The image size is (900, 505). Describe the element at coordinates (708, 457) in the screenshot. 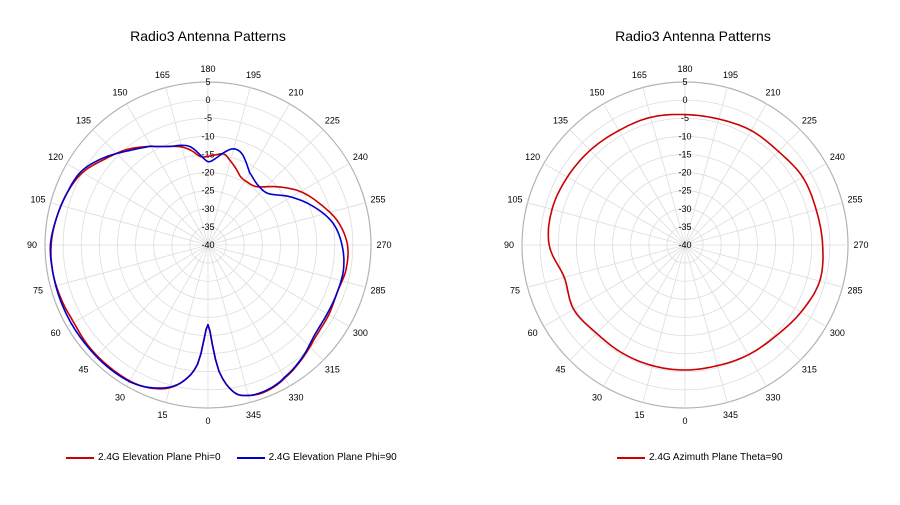

I see `right-chart-legend: 2.4G Azimuth Plane Theta=90` at that location.